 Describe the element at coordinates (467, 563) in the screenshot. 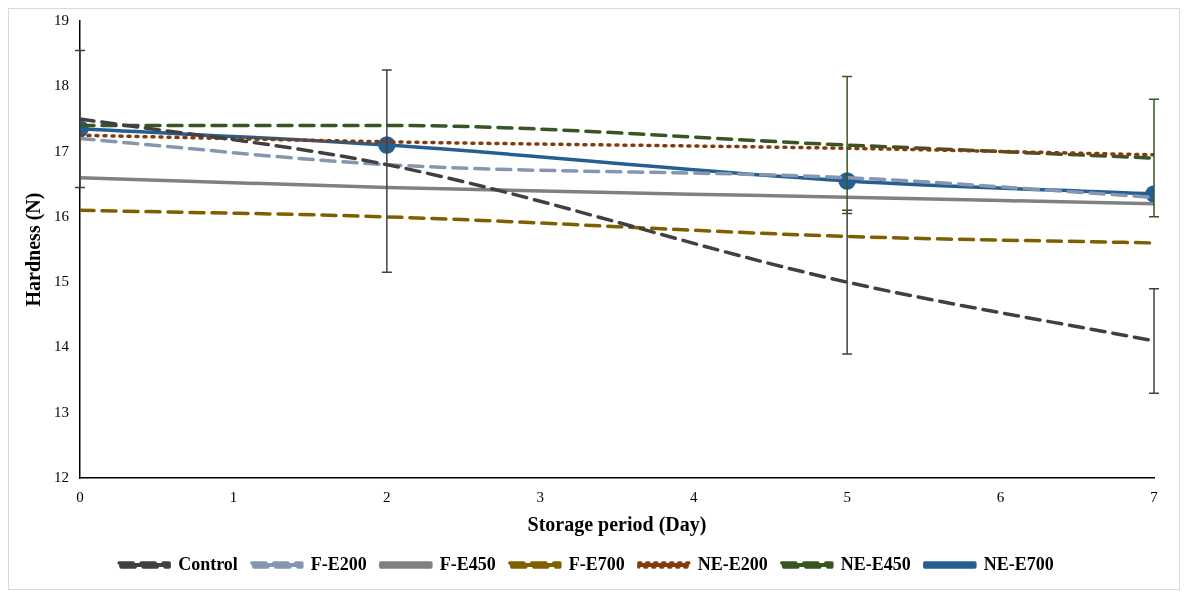

I see `legend-label: F-E450` at that location.